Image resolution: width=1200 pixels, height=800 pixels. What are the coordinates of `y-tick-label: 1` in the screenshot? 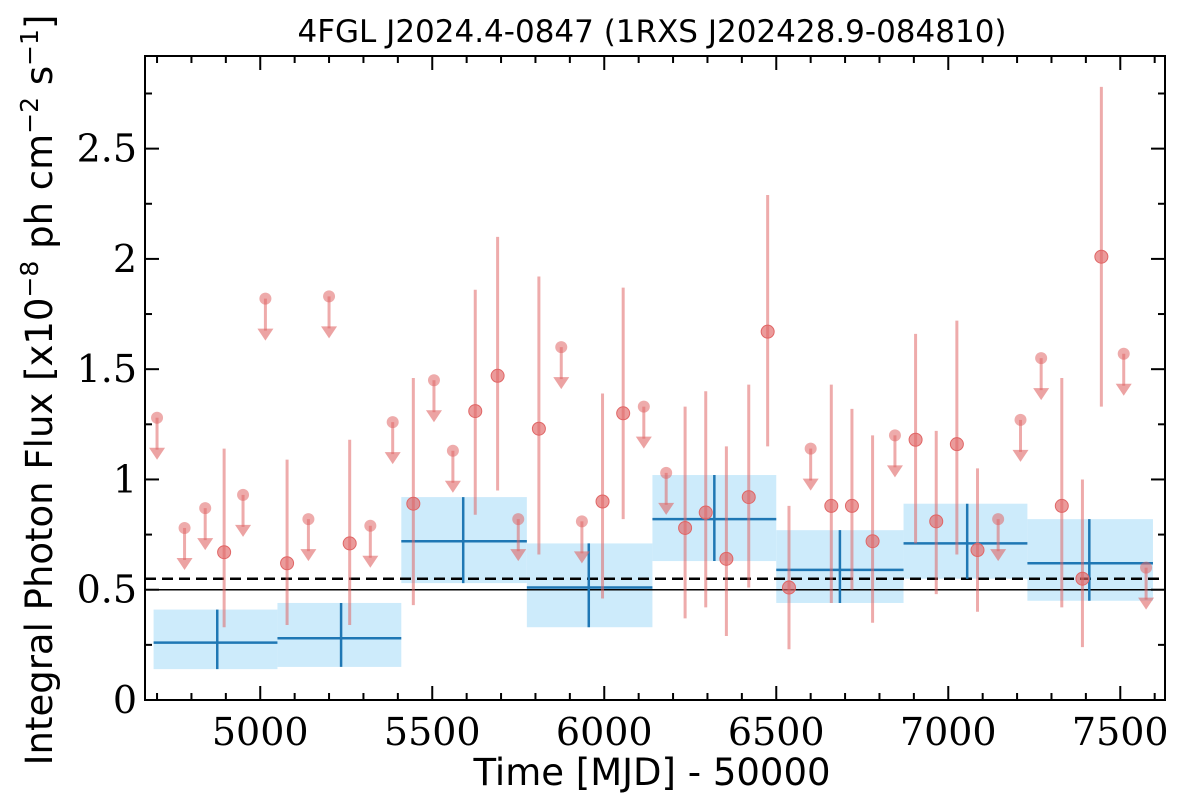 It's located at (125, 479).